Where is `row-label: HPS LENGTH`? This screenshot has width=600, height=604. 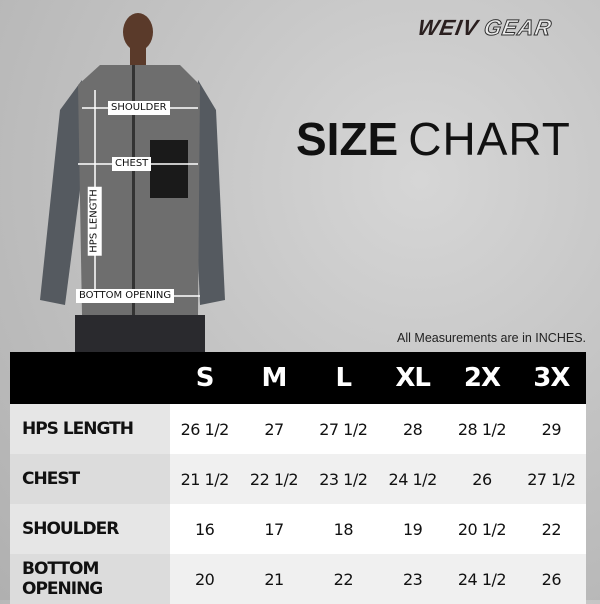 row-label: HPS LENGTH is located at coordinates (90, 429).